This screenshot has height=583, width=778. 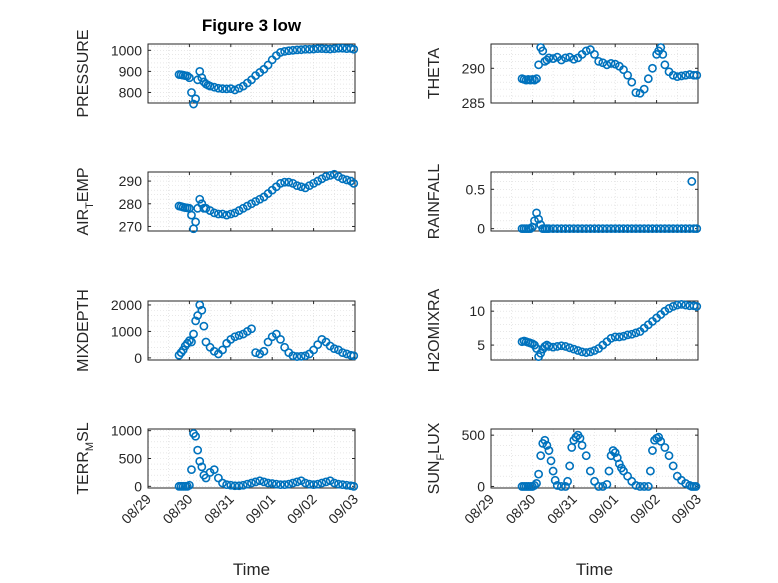 I want to click on figure-title: Figure 3 low, so click(x=252, y=25).